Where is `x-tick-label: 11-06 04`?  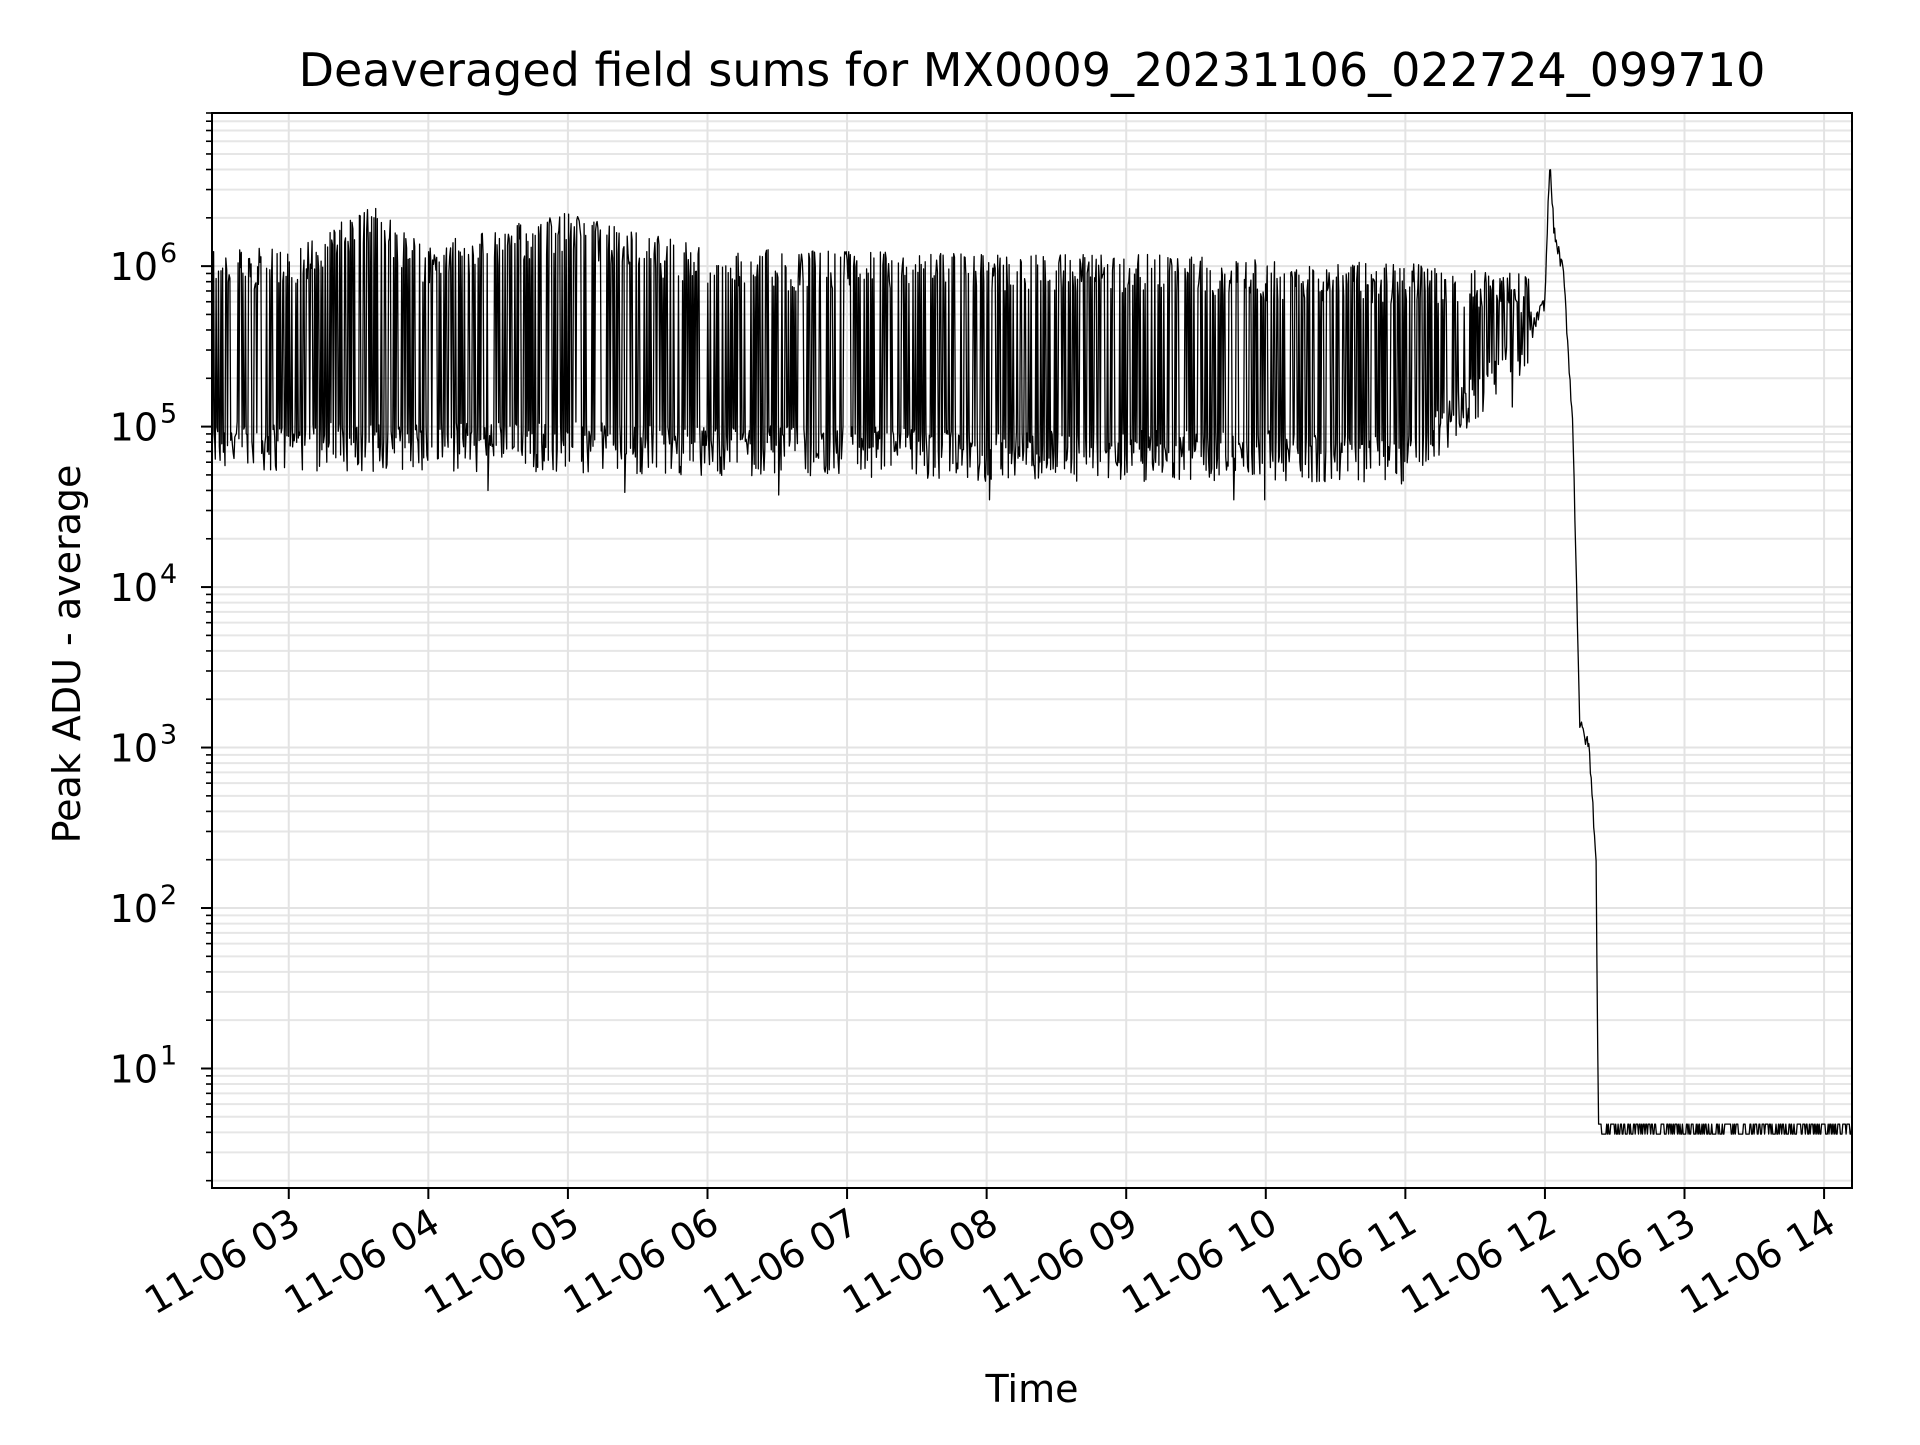
x-tick-label: 11-06 04 is located at coordinates (362, 1262).